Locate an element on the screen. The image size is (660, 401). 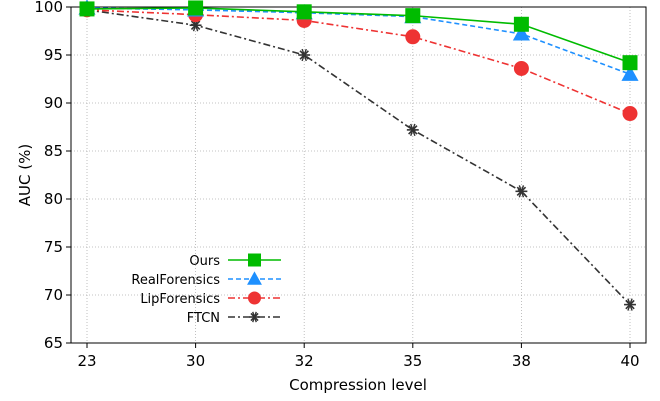
legend-entry-ours: Ours is located at coordinates (235, 261).